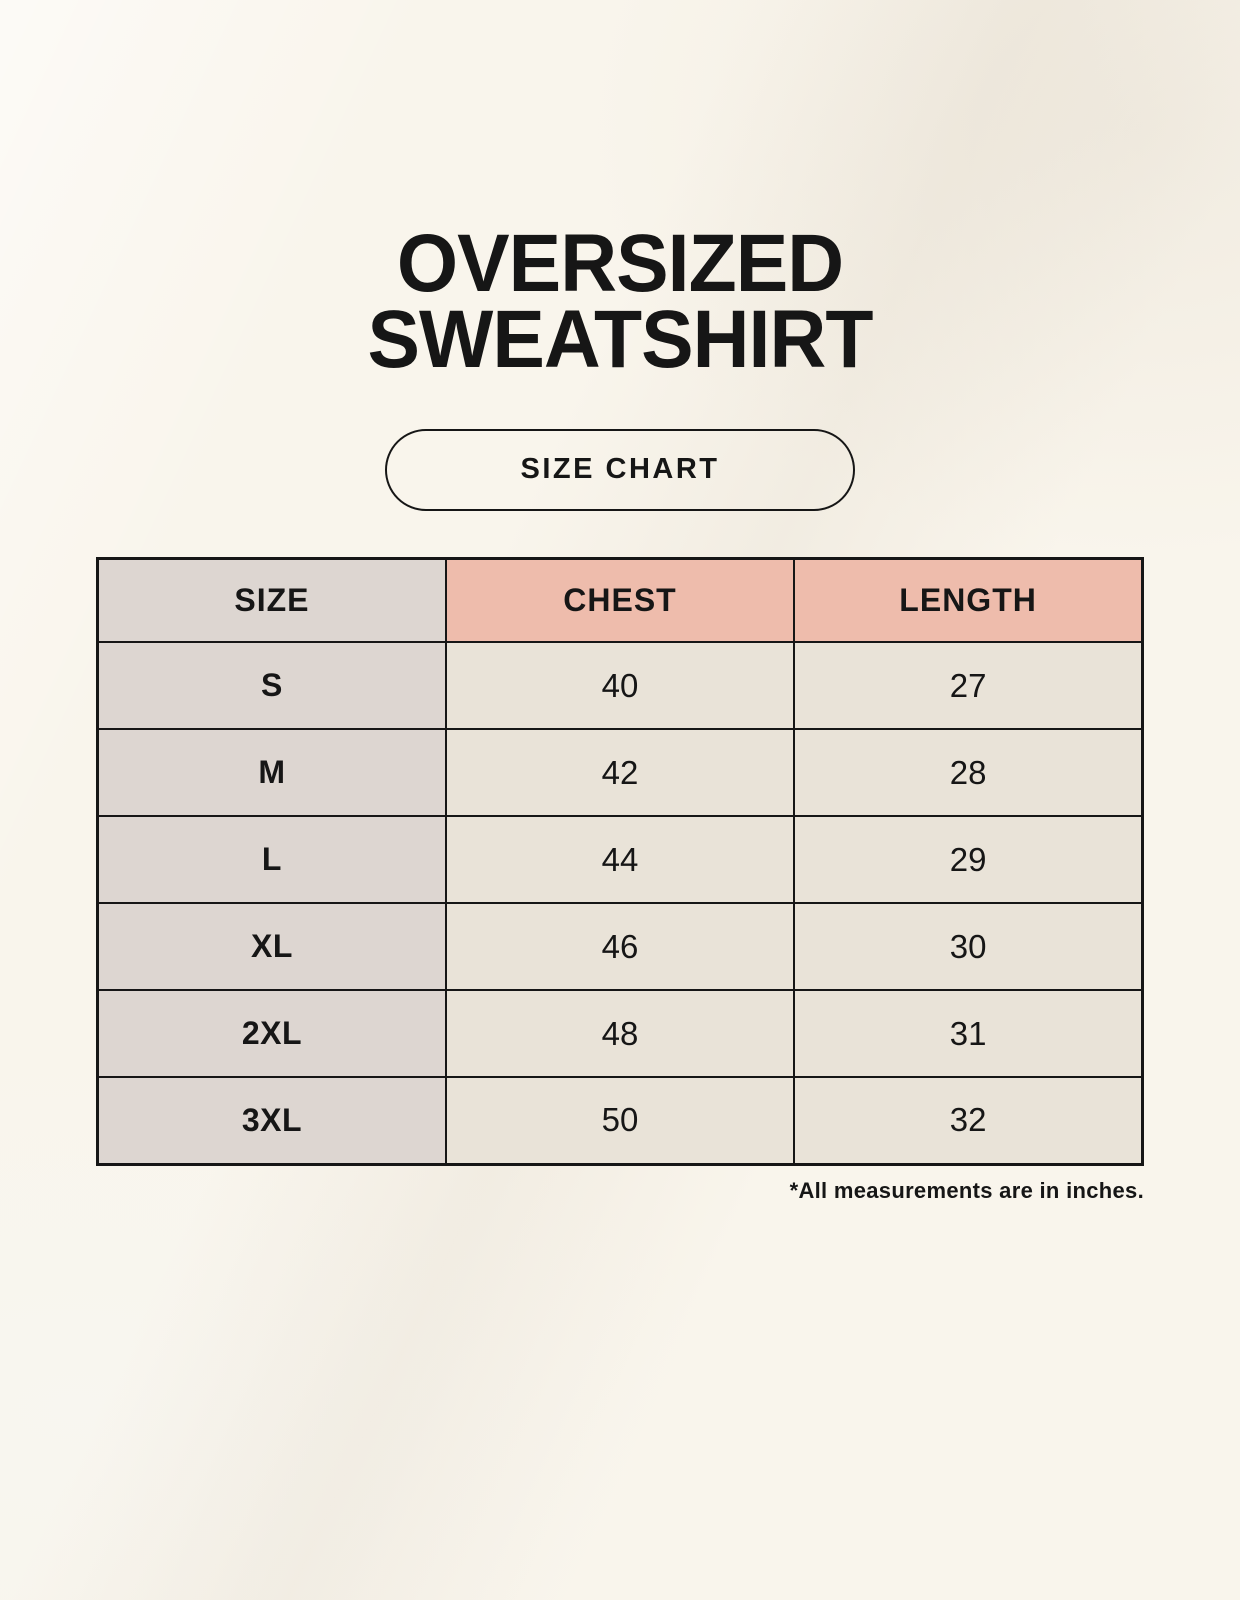 The image size is (1240, 1600). I want to click on chest-value: 44, so click(620, 859).